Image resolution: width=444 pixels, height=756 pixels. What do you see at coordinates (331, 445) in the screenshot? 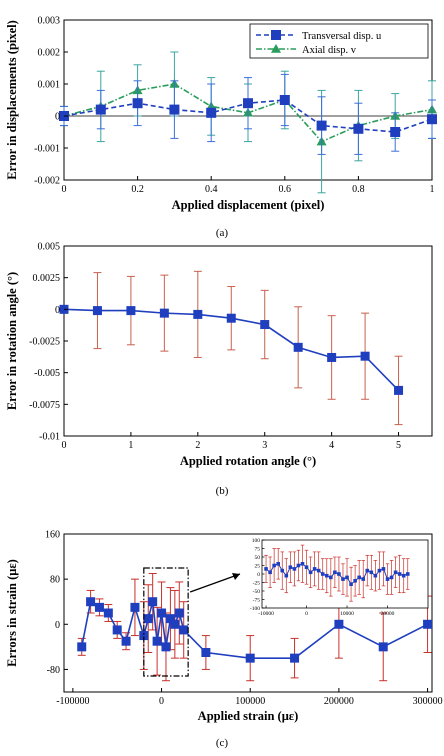
I see `x-tick-label: 4` at bounding box center [331, 445].